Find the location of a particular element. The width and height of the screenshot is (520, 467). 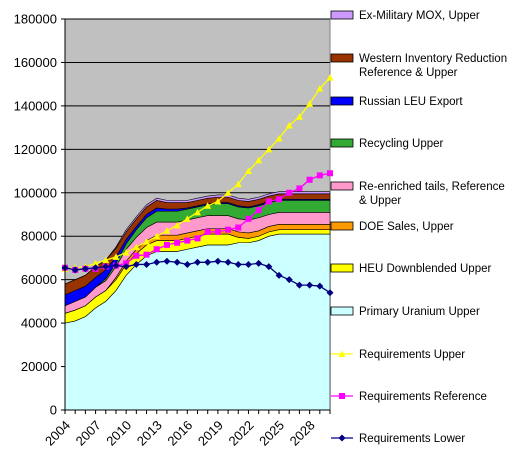

legend-label: Western Inventory Reduction is located at coordinates (433, 59).